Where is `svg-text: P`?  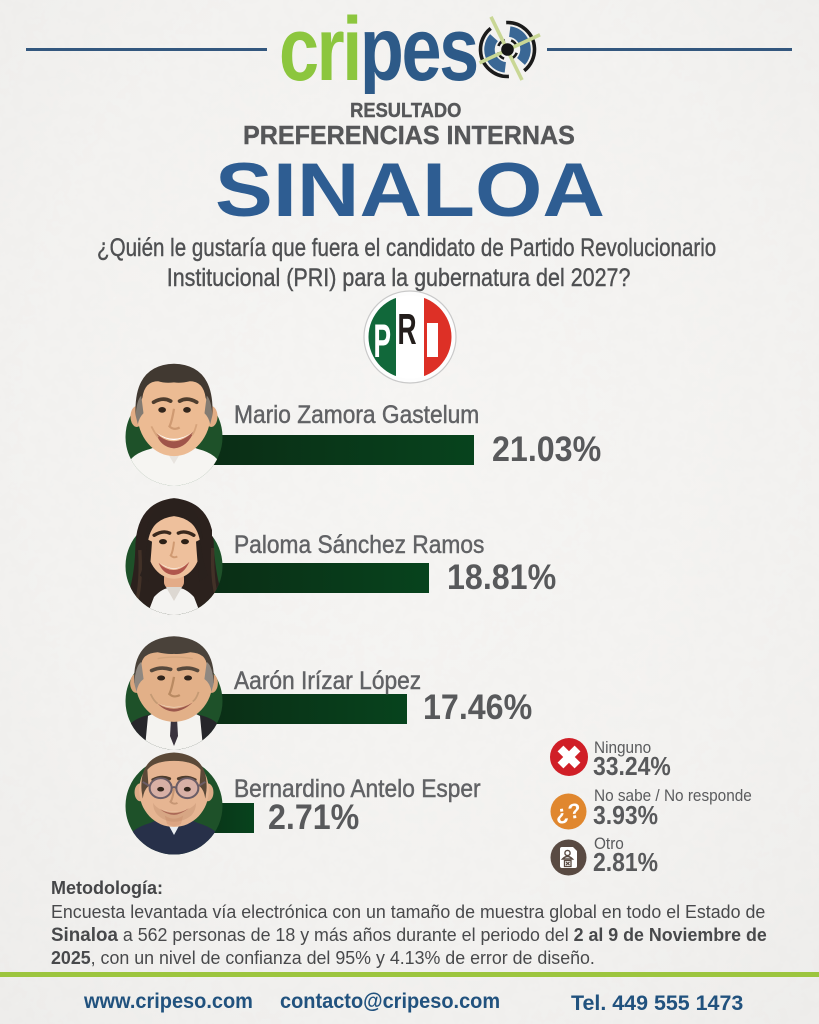
svg-text: P is located at coordinates (383, 342).